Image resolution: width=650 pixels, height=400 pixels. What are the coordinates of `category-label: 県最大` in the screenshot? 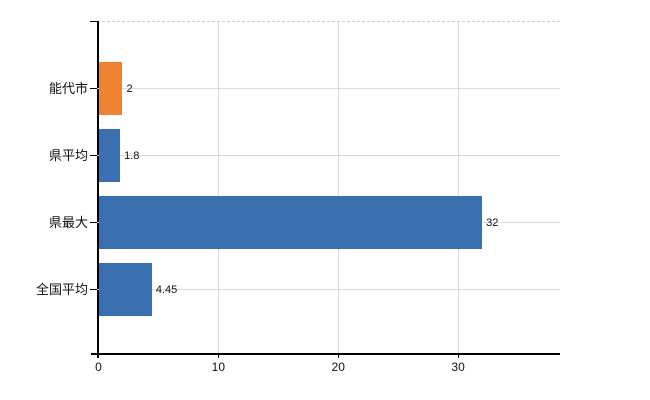 It's located at (68, 222).